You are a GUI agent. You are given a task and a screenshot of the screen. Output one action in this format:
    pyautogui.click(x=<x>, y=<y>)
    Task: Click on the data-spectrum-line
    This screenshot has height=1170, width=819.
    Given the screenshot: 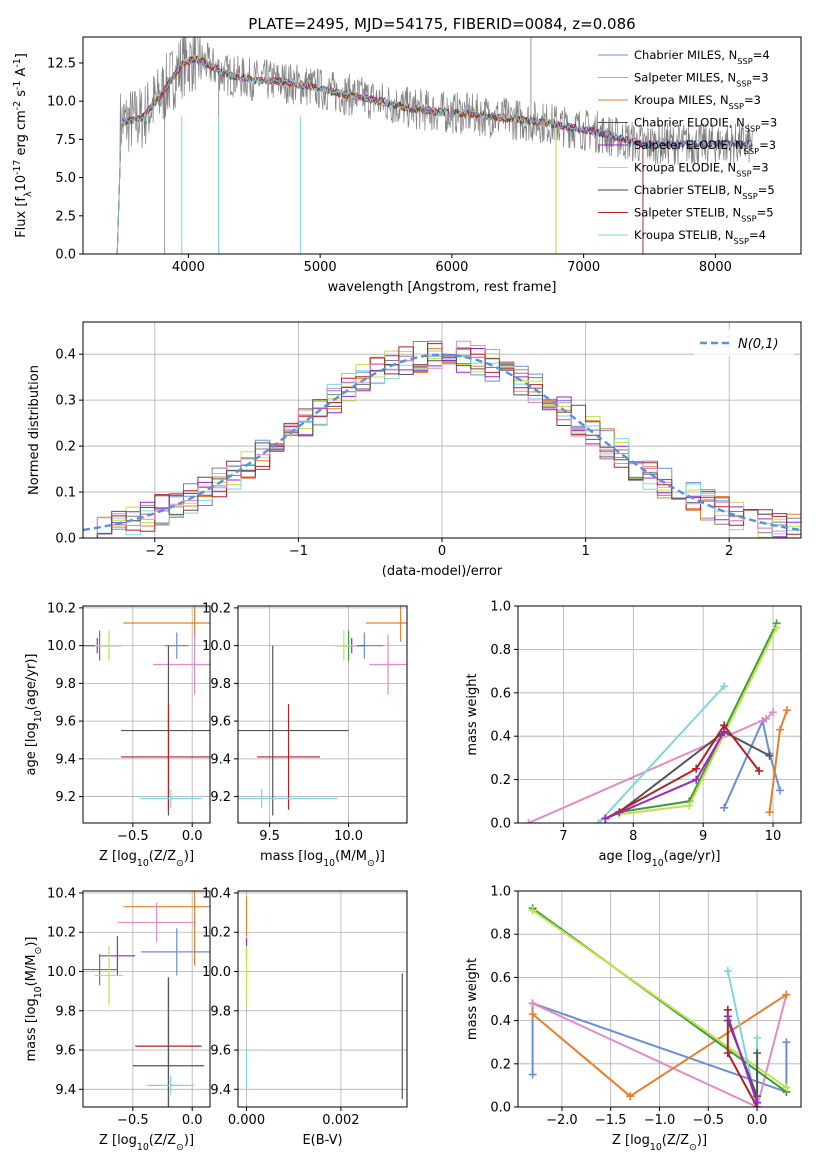 What is the action you would take?
    pyautogui.click(x=436, y=101)
    